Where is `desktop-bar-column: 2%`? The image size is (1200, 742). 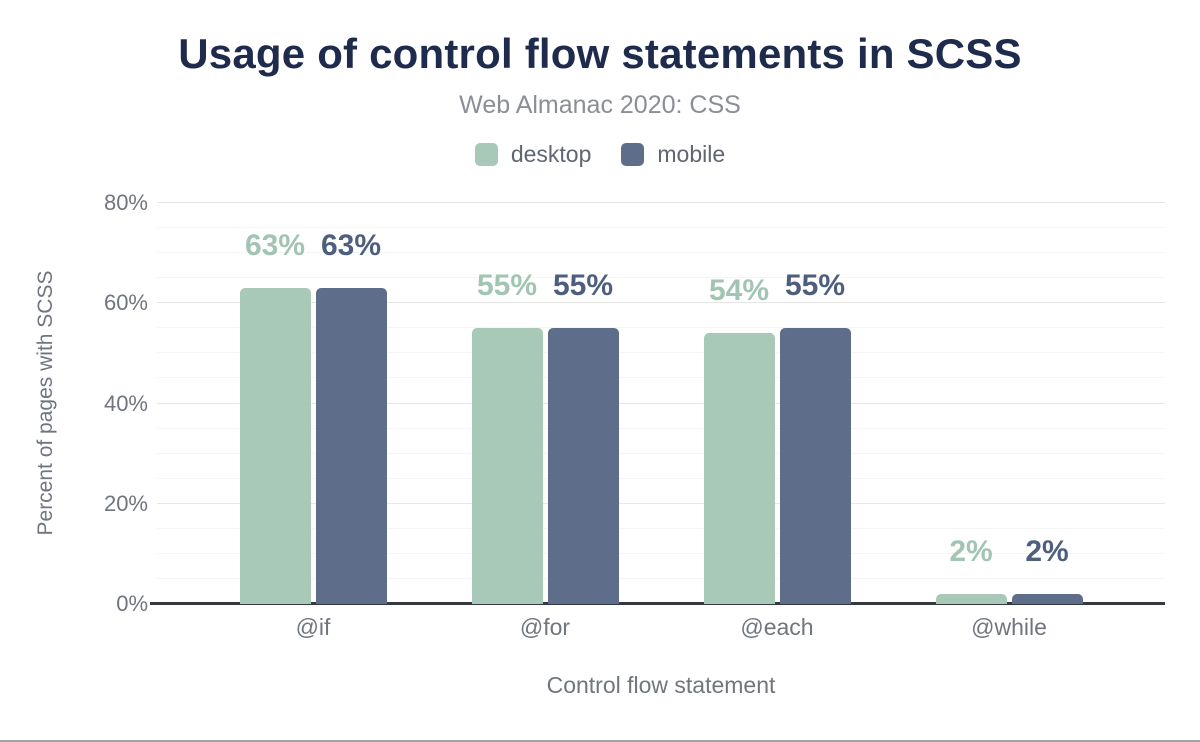
desktop-bar-column: 2% is located at coordinates (971, 403).